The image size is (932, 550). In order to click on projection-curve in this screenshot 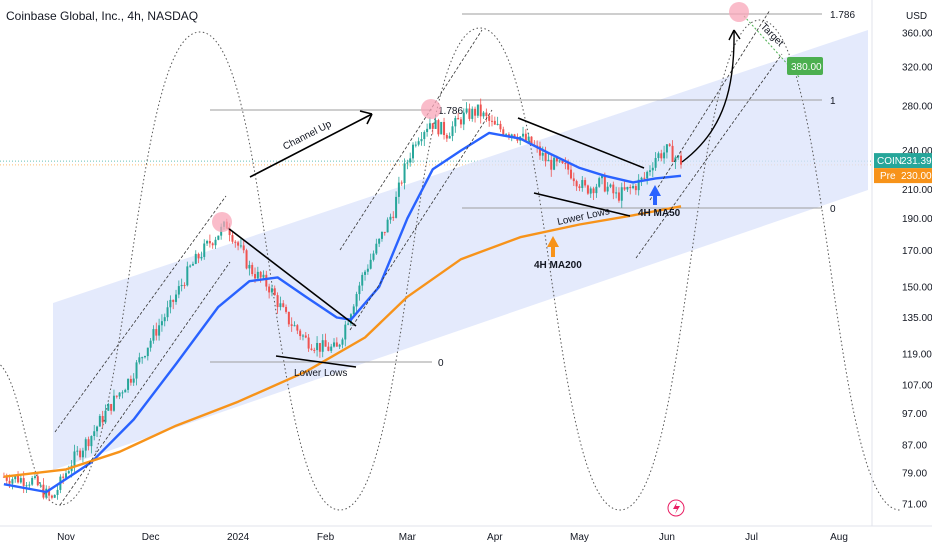, I will do `click(708, 96)`.